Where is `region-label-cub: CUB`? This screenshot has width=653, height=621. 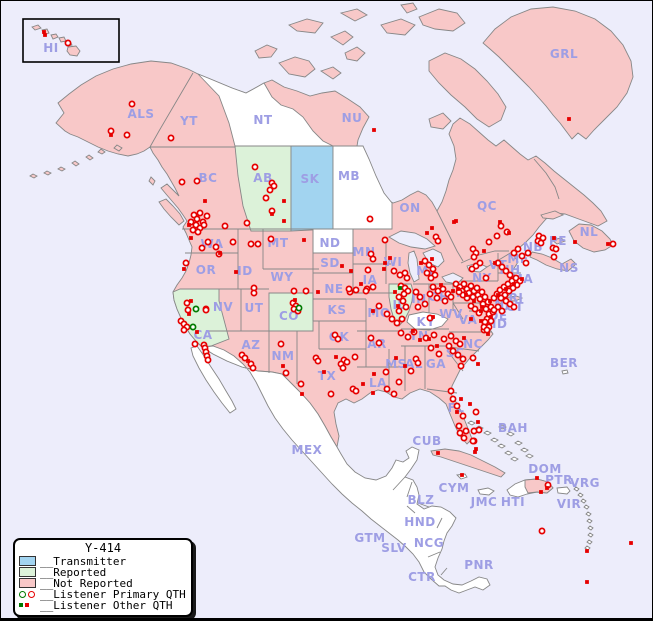 region-label-cub: CUB is located at coordinates (426, 441).